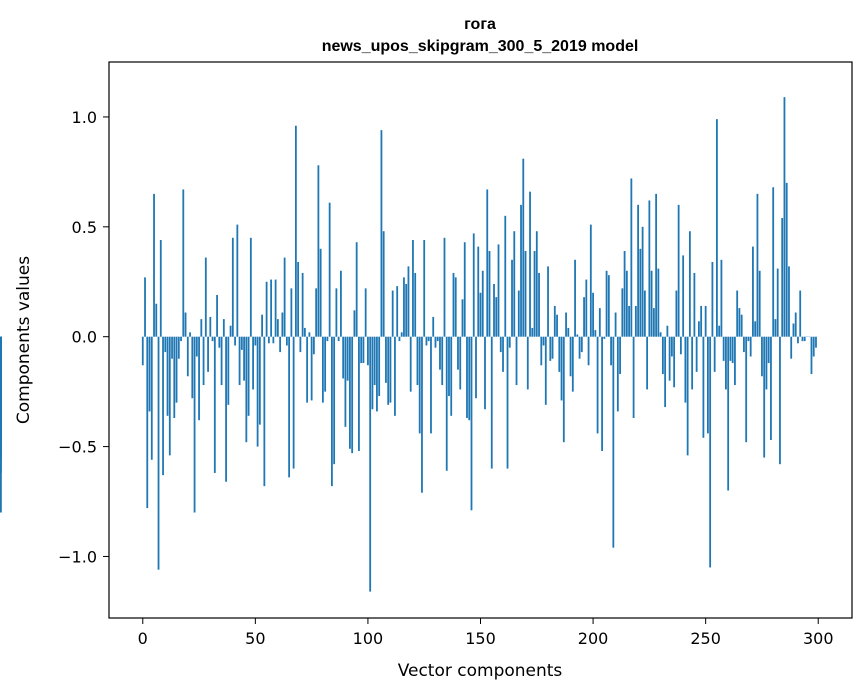 The image size is (867, 696). What do you see at coordinates (593, 638) in the screenshot?
I see `x-tick-label-200: 200` at bounding box center [593, 638].